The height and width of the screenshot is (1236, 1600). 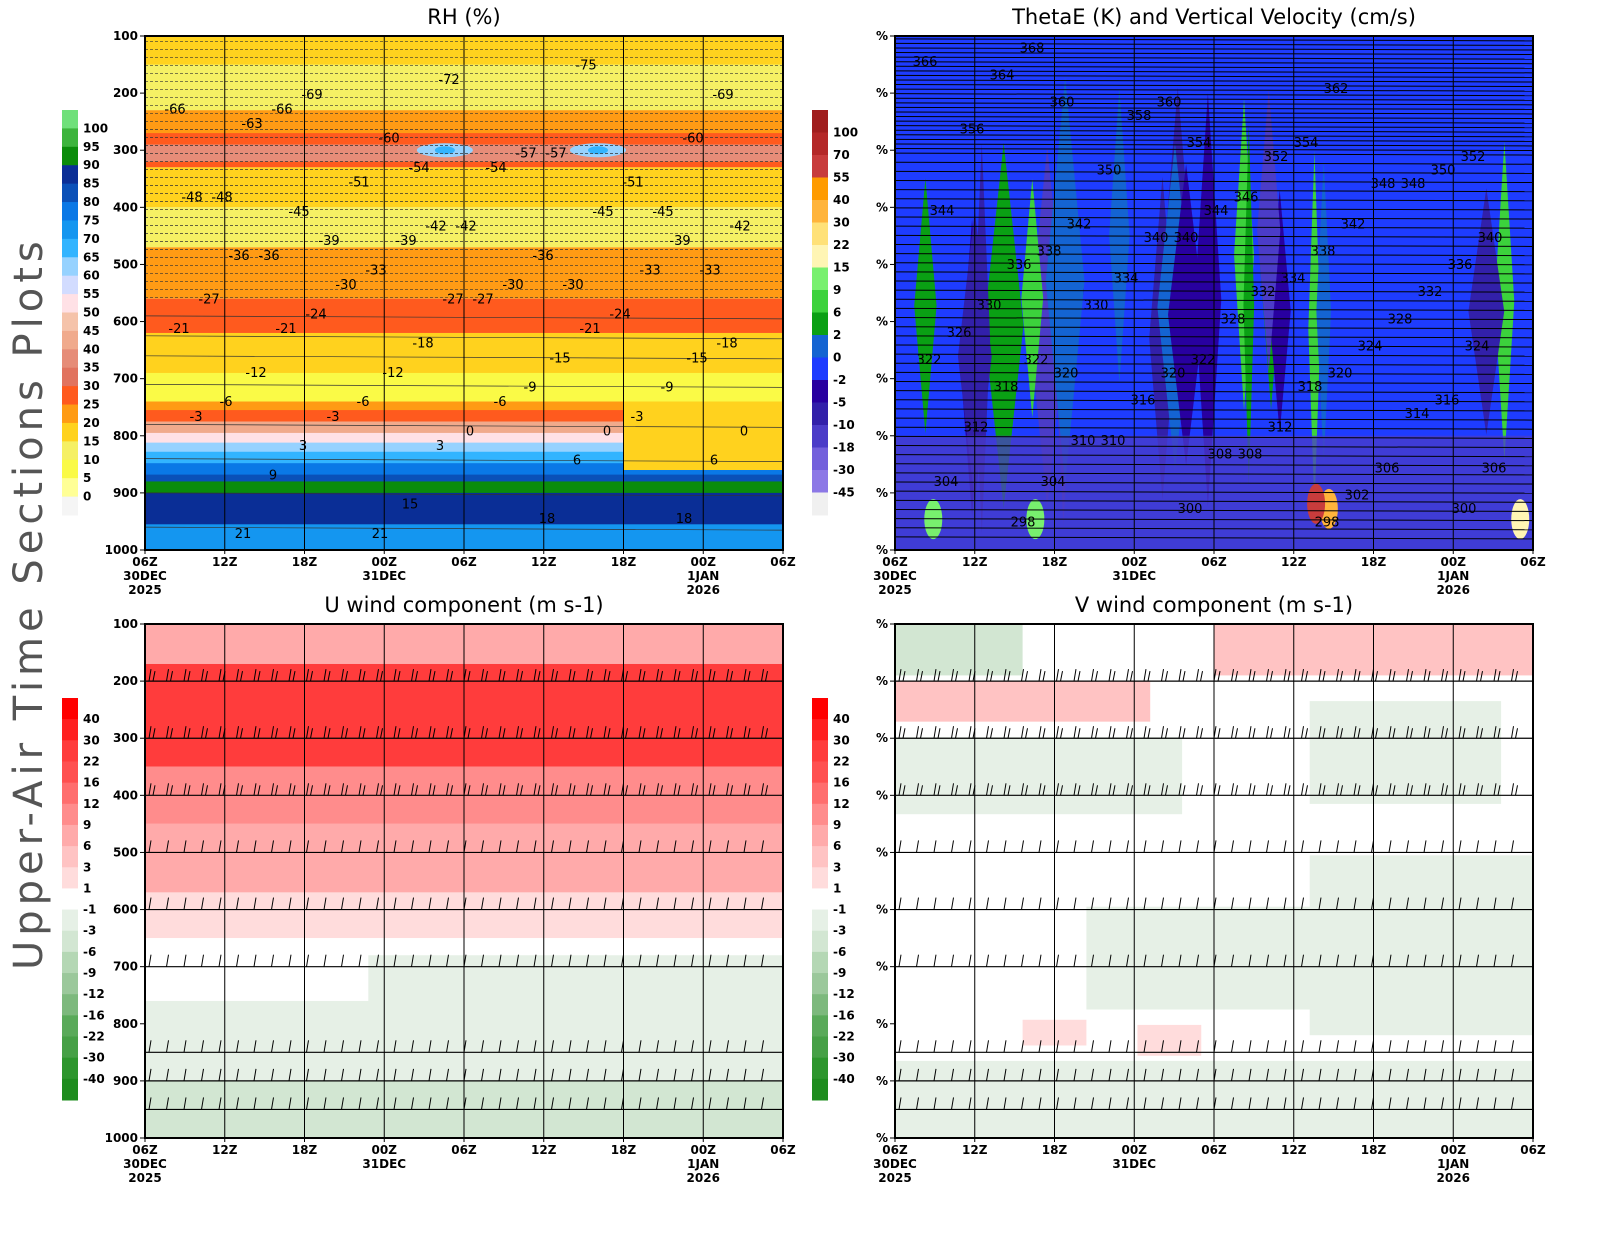 What do you see at coordinates (1477, 346) in the screenshot?
I see `thetae-contour-label: 324` at bounding box center [1477, 346].